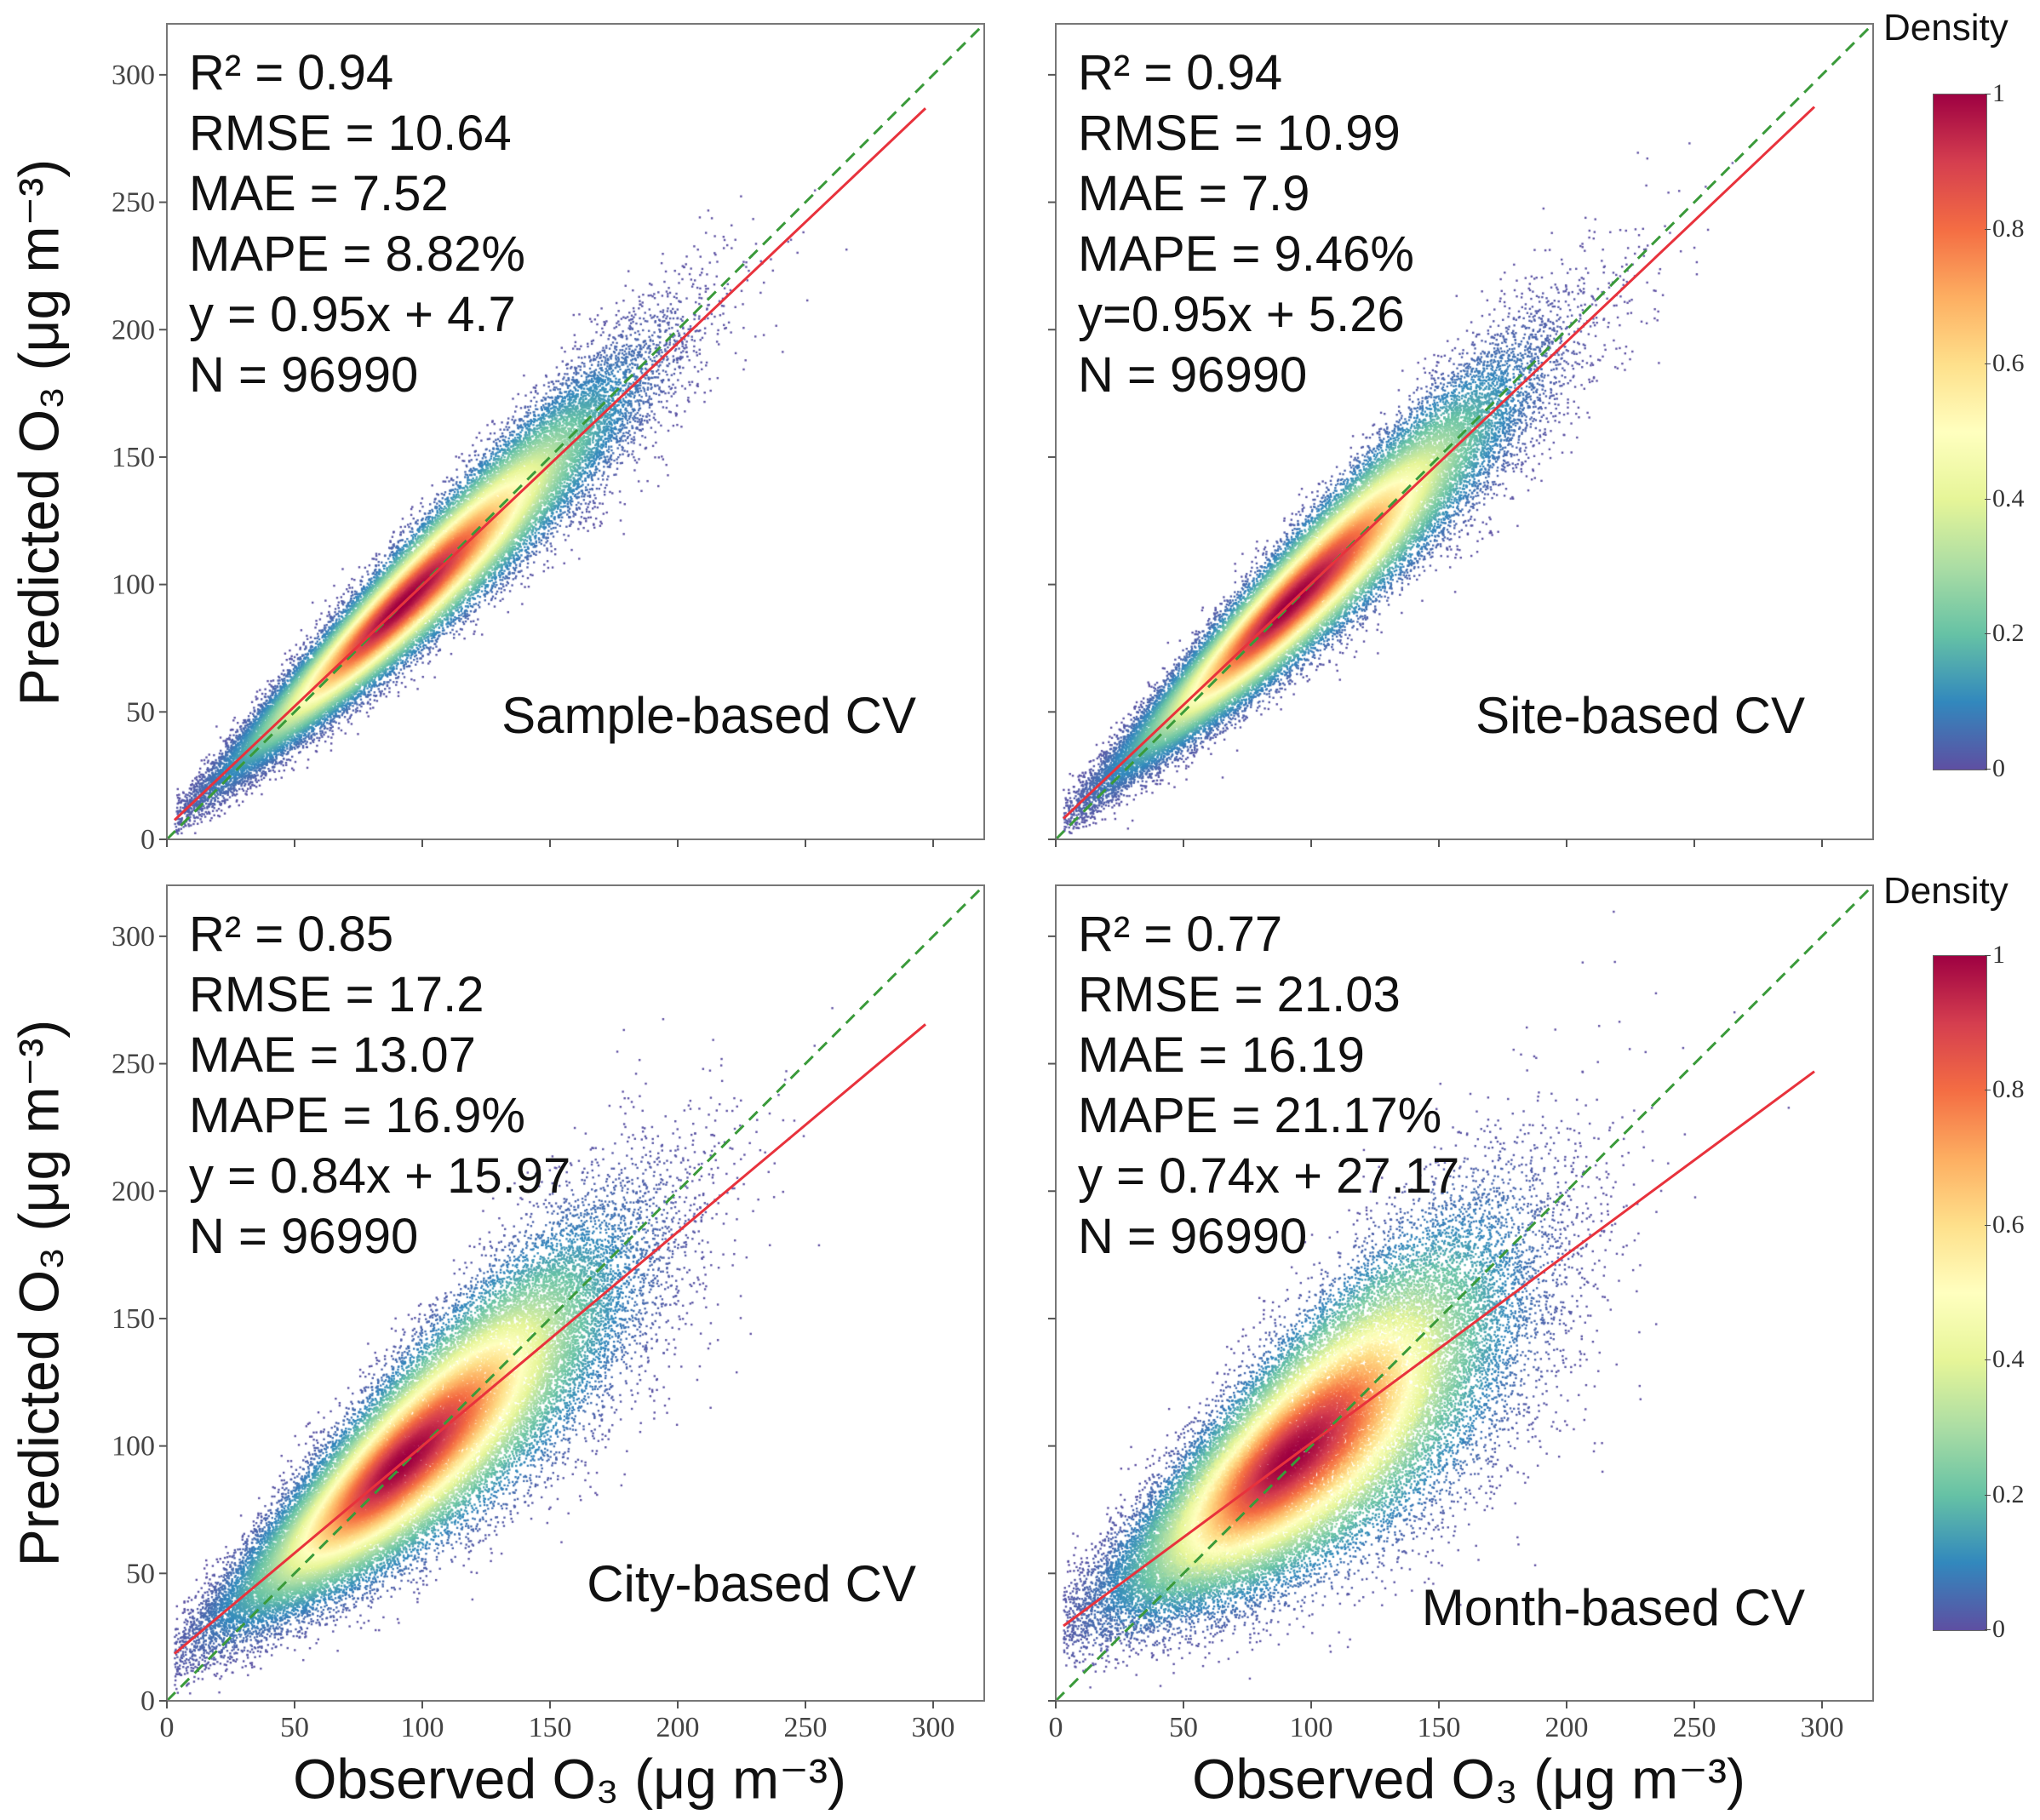 The image size is (2040, 1820). I want to click on metric-line: y = 0.95x + 4.7, so click(353, 315).